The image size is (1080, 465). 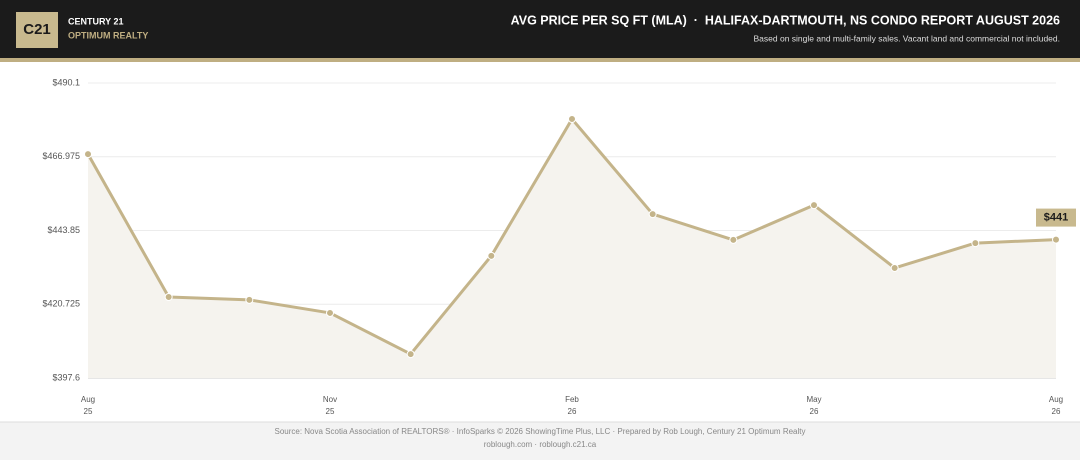 I want to click on x-tick-label: May, so click(x=813, y=399).